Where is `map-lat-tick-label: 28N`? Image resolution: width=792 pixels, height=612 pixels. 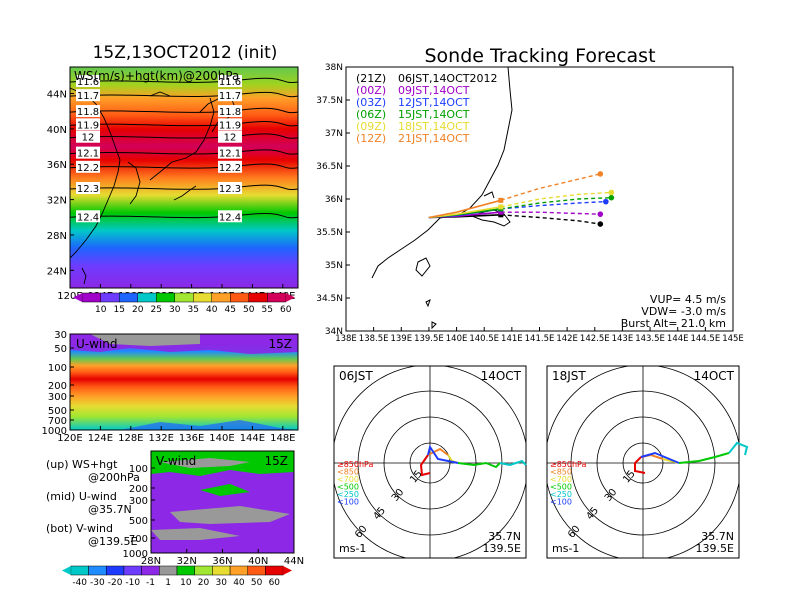
map-lat-tick-label: 28N is located at coordinates (57, 236).